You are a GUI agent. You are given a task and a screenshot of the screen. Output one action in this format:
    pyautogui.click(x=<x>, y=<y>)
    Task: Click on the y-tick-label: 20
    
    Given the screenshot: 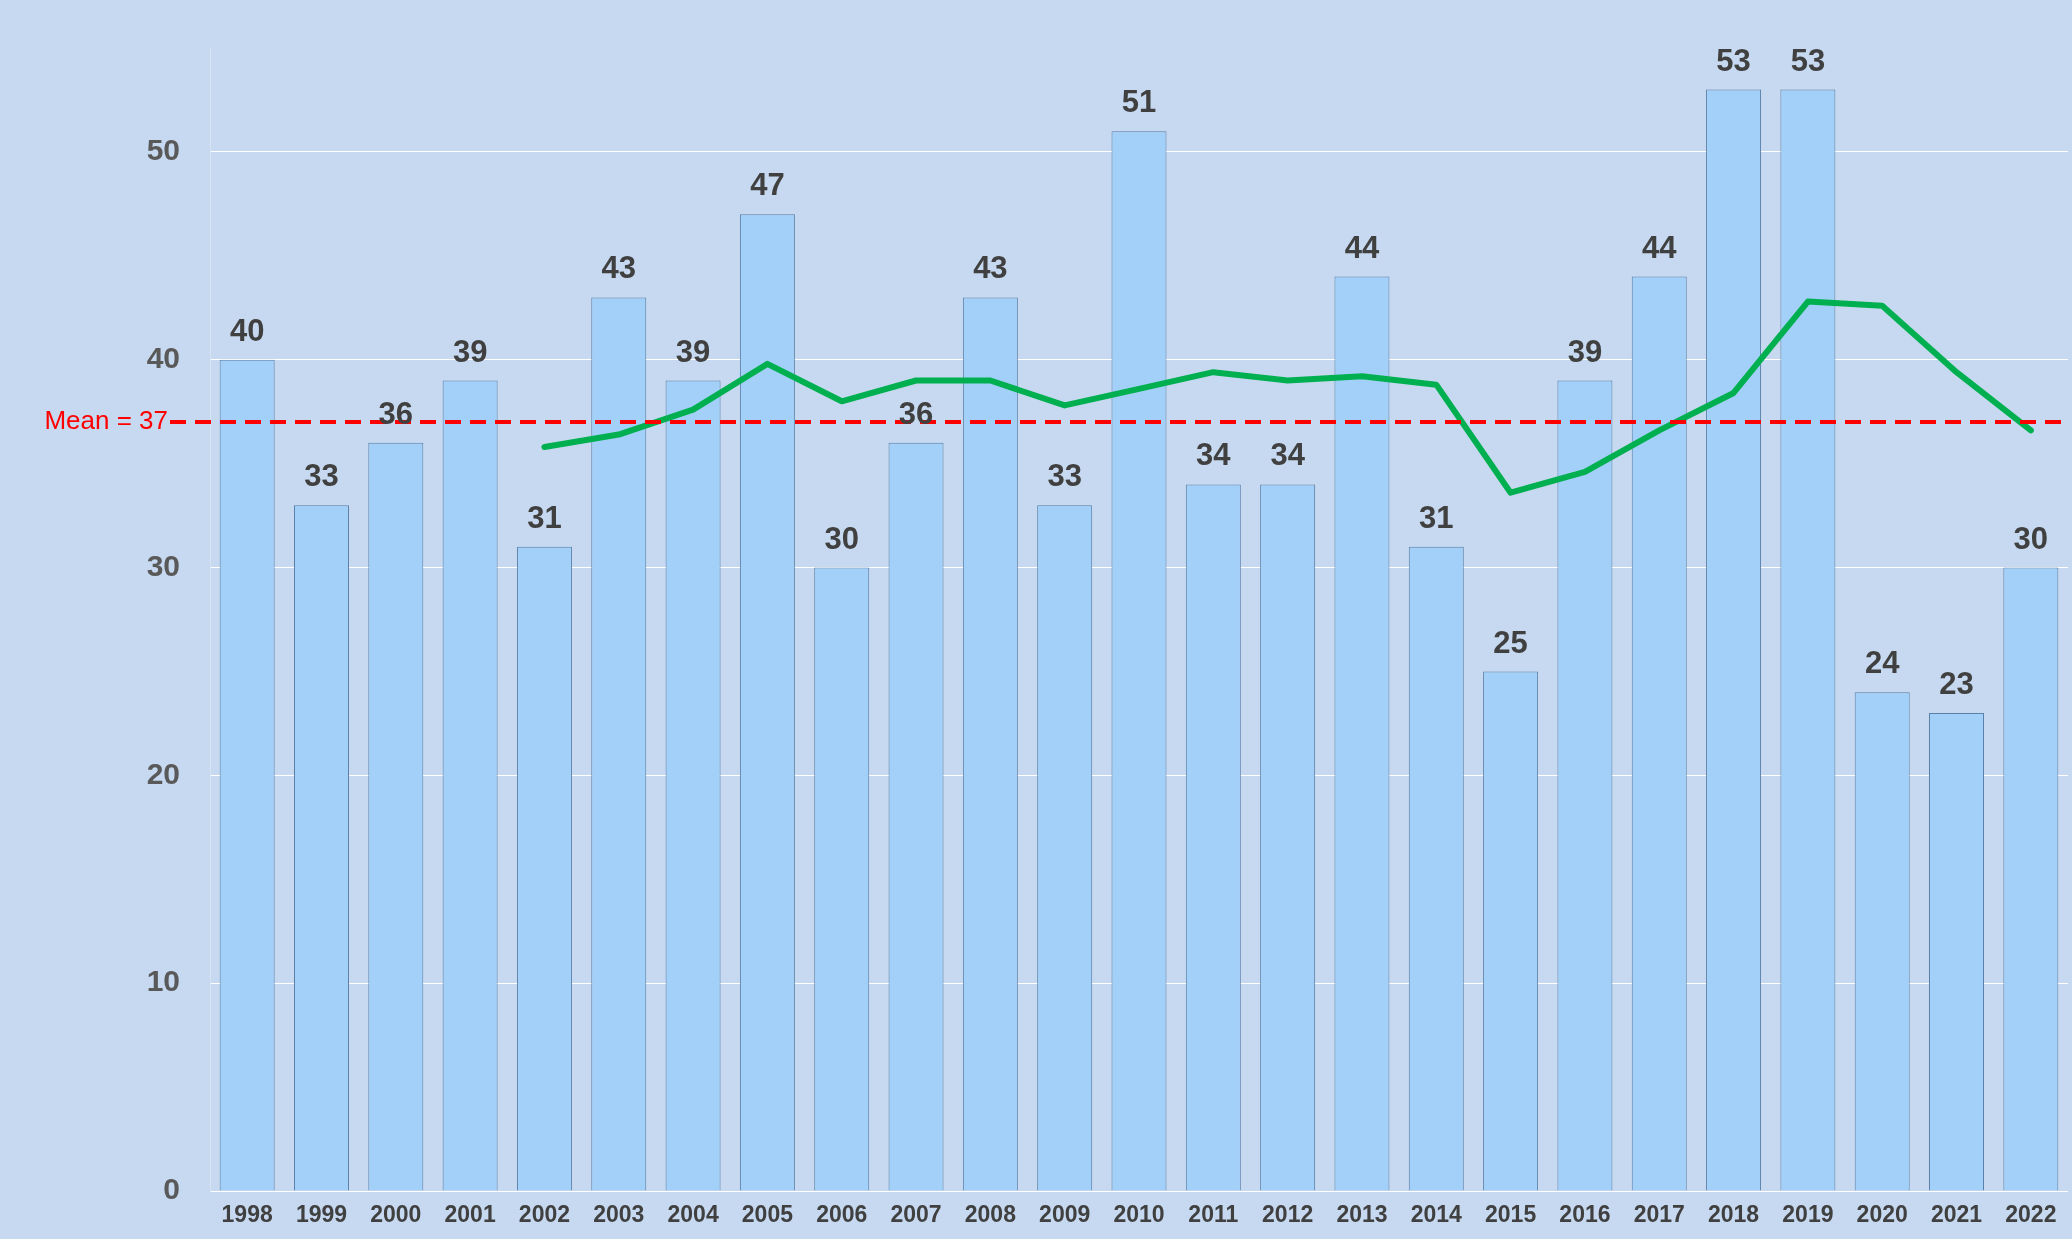 What is the action you would take?
    pyautogui.click(x=163, y=773)
    